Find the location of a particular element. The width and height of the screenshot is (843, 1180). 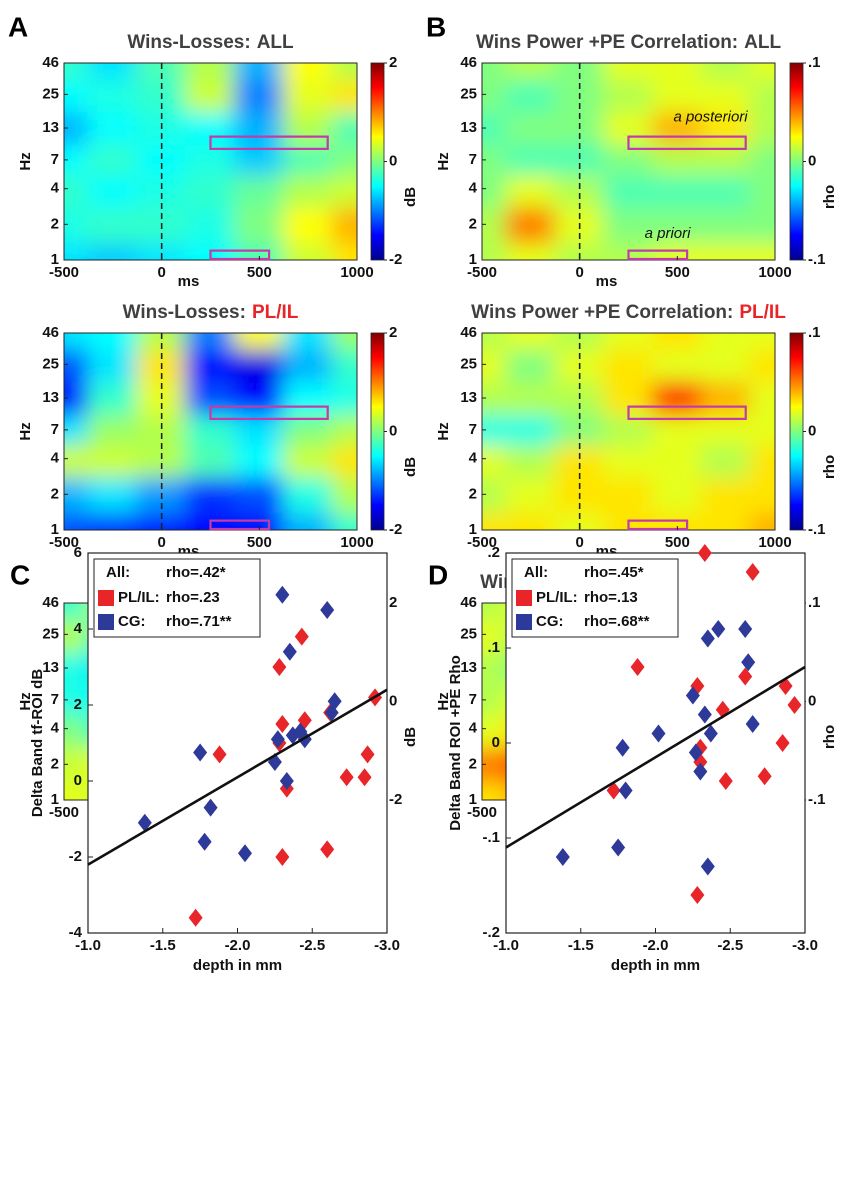

colorbar-tick-label: -2 is located at coordinates (395, 529).